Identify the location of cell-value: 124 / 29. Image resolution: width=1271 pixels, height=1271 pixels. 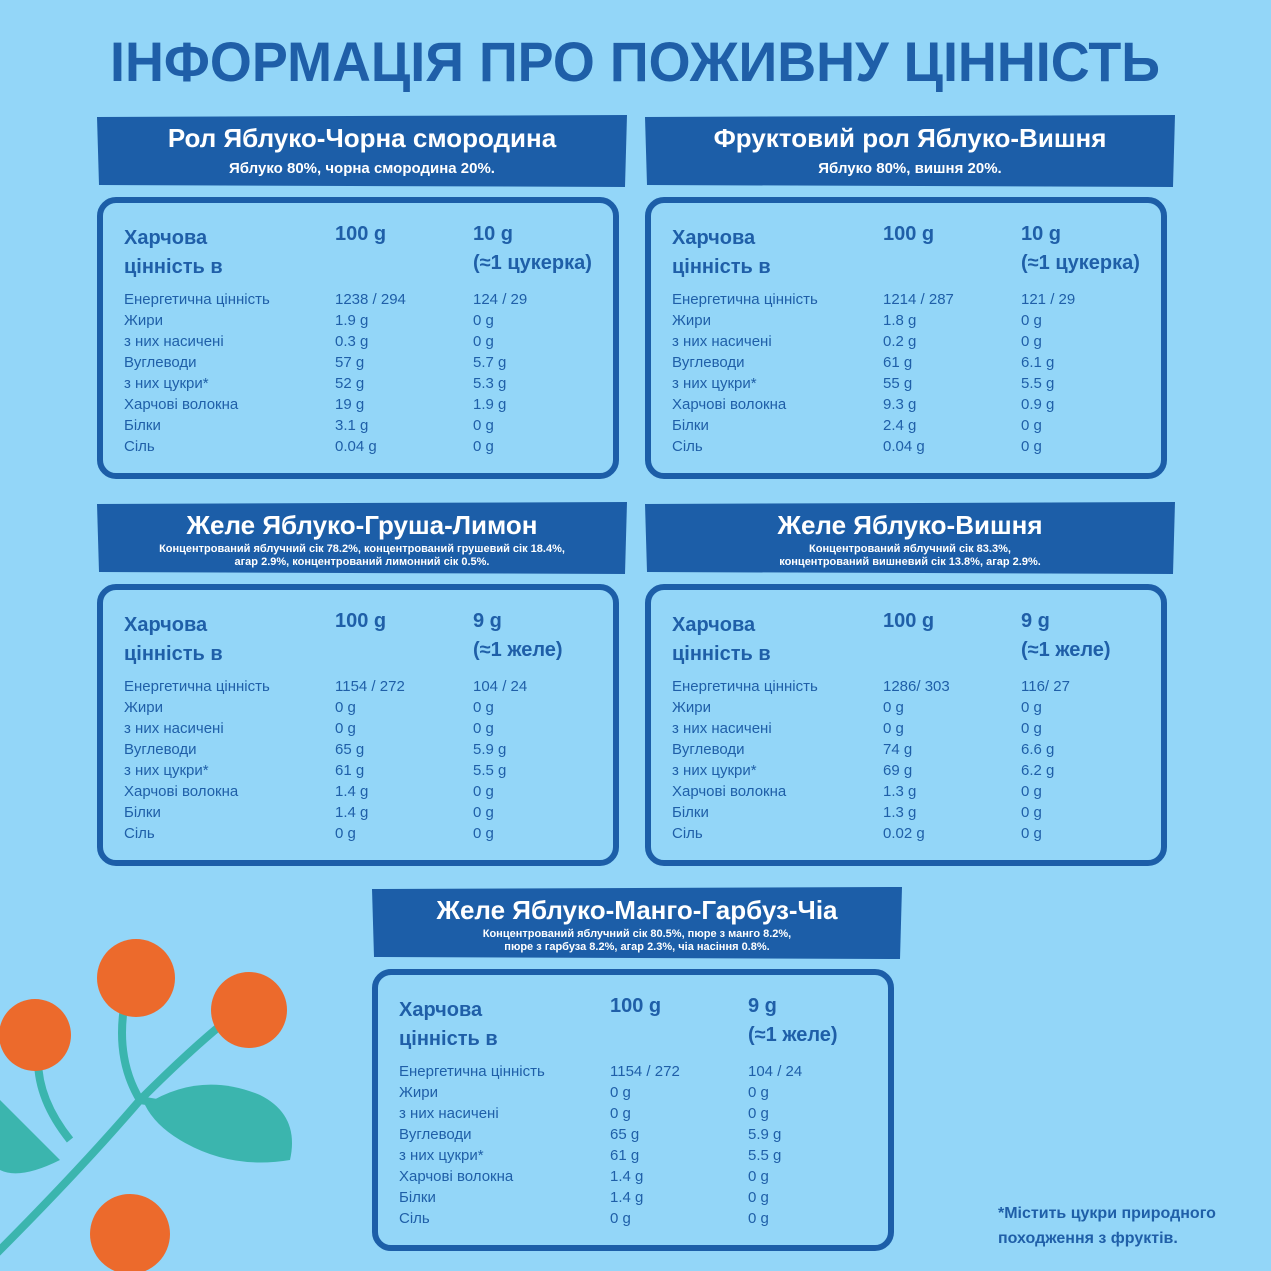
(500, 299).